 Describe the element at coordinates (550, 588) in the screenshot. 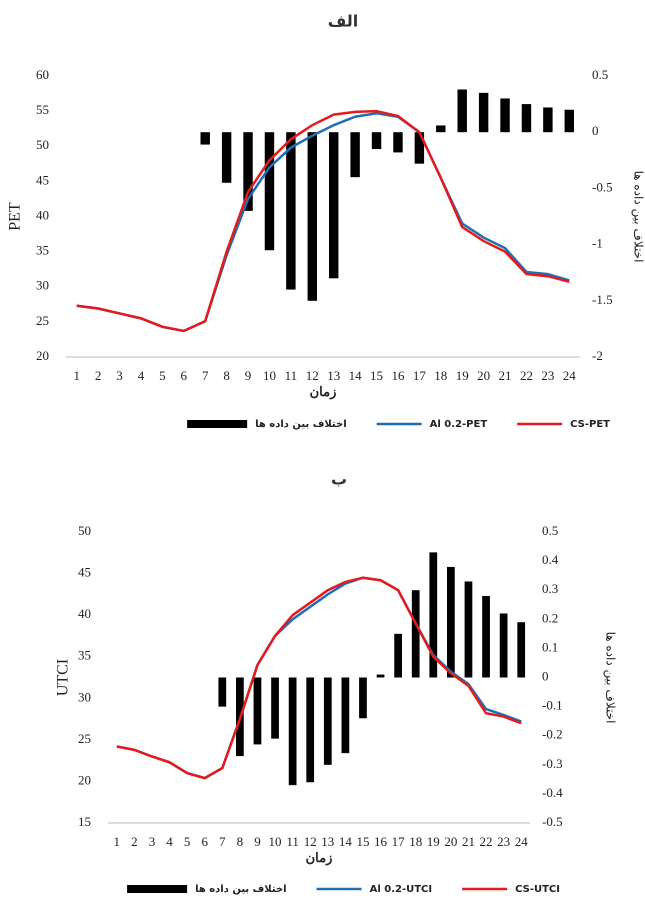

I see `y2-tick-label: 0.3` at that location.